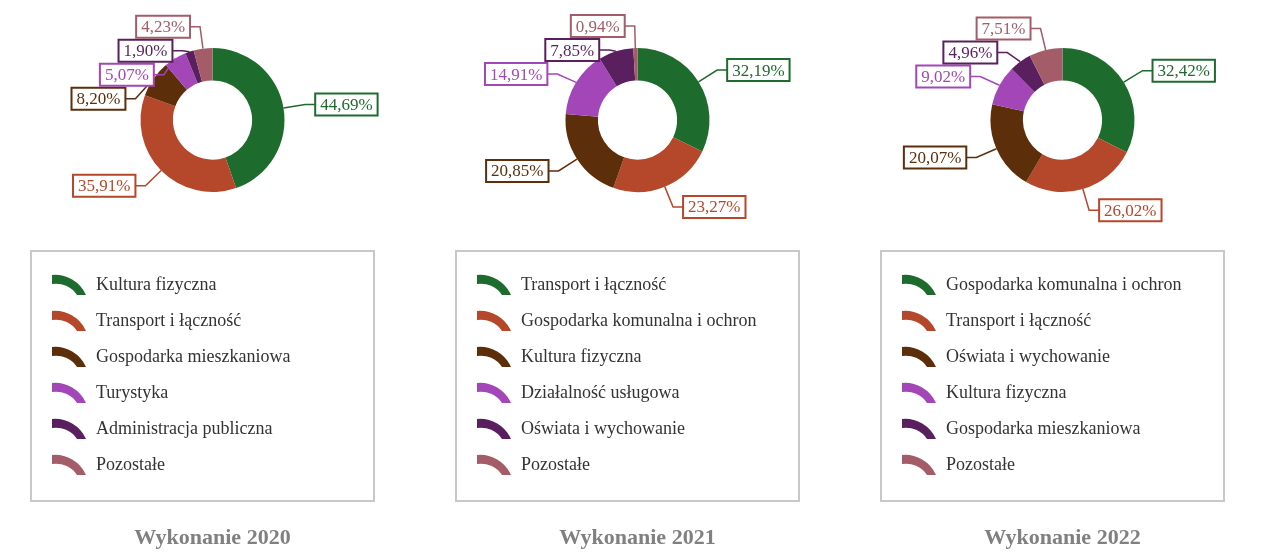 This screenshot has width=1275, height=554. I want to click on legend-label: Turystyka, so click(132, 392).